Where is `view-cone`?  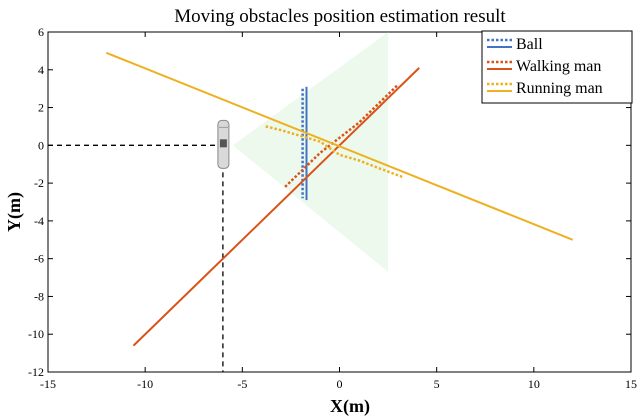
view-cone is located at coordinates (310, 152).